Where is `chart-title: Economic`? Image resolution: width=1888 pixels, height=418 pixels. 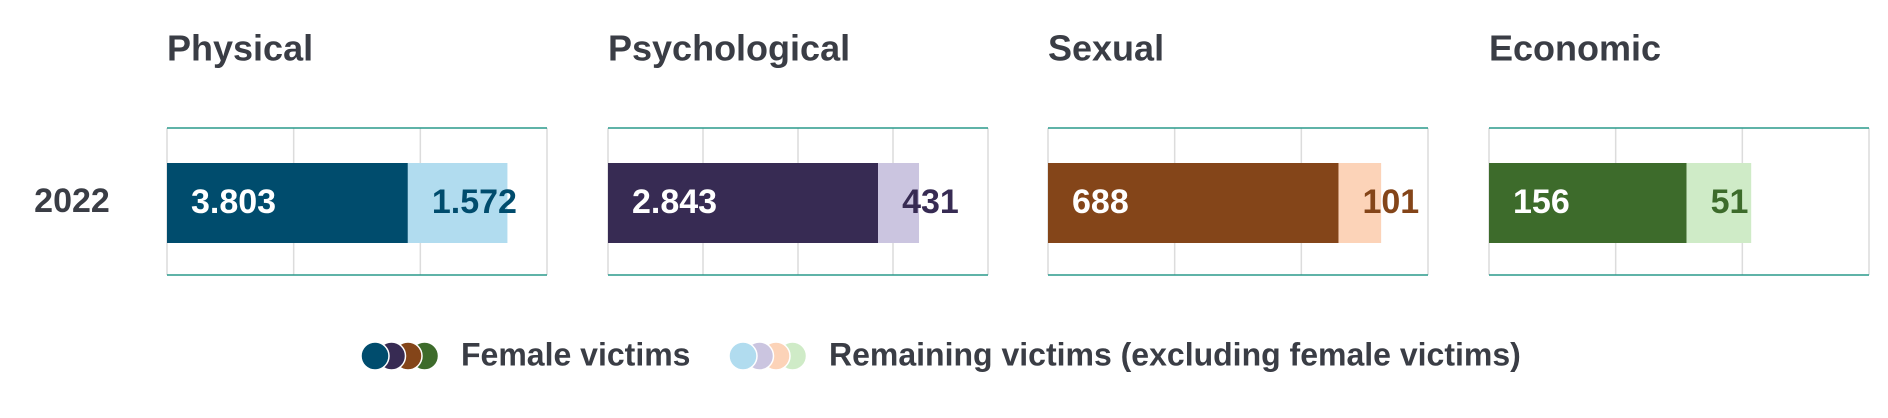 chart-title: Economic is located at coordinates (1575, 48).